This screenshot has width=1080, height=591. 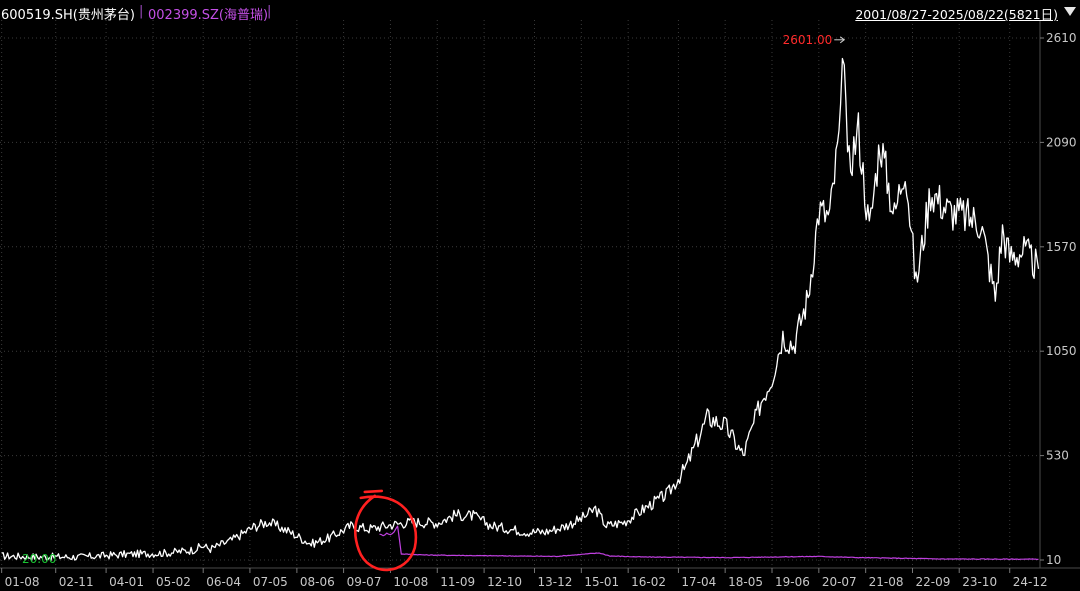 What do you see at coordinates (1061, 142) in the screenshot?
I see `y-tick-label: 2090` at bounding box center [1061, 142].